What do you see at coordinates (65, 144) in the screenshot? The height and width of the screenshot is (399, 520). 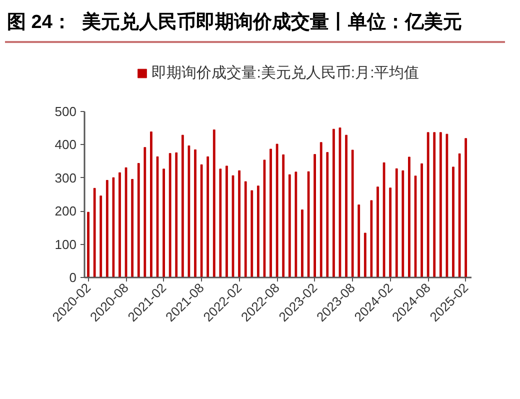 I see `y-tick-label: 400` at bounding box center [65, 144].